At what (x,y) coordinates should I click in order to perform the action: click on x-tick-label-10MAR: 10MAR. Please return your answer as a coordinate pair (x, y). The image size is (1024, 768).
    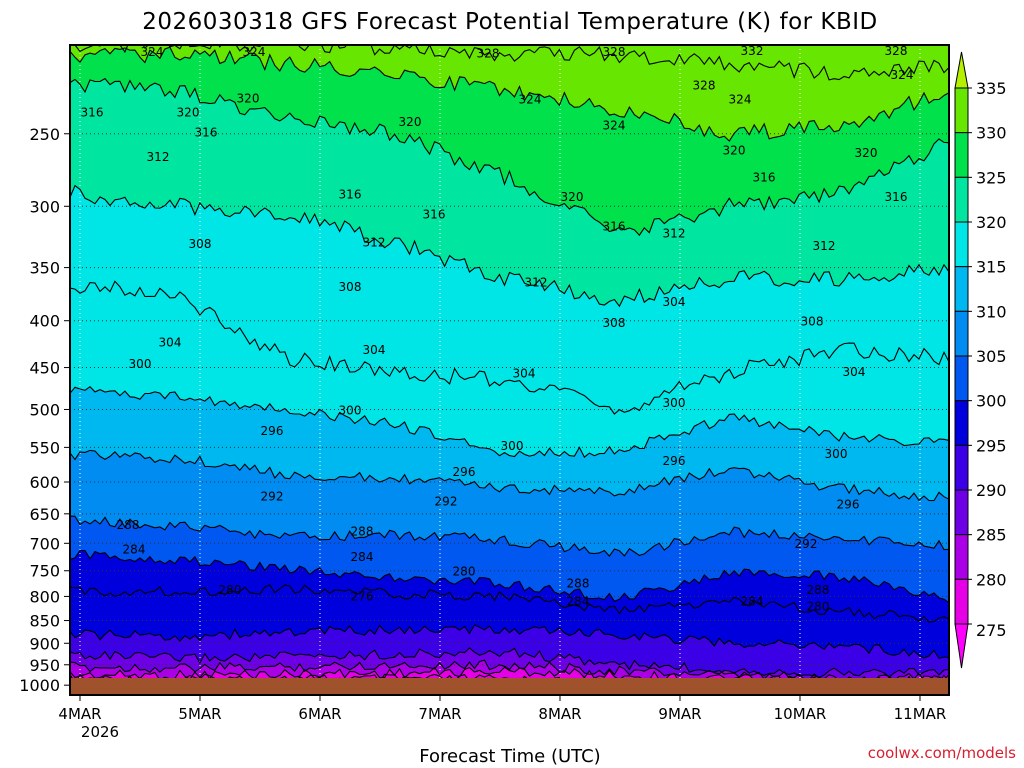
    Looking at the image, I should click on (800, 714).